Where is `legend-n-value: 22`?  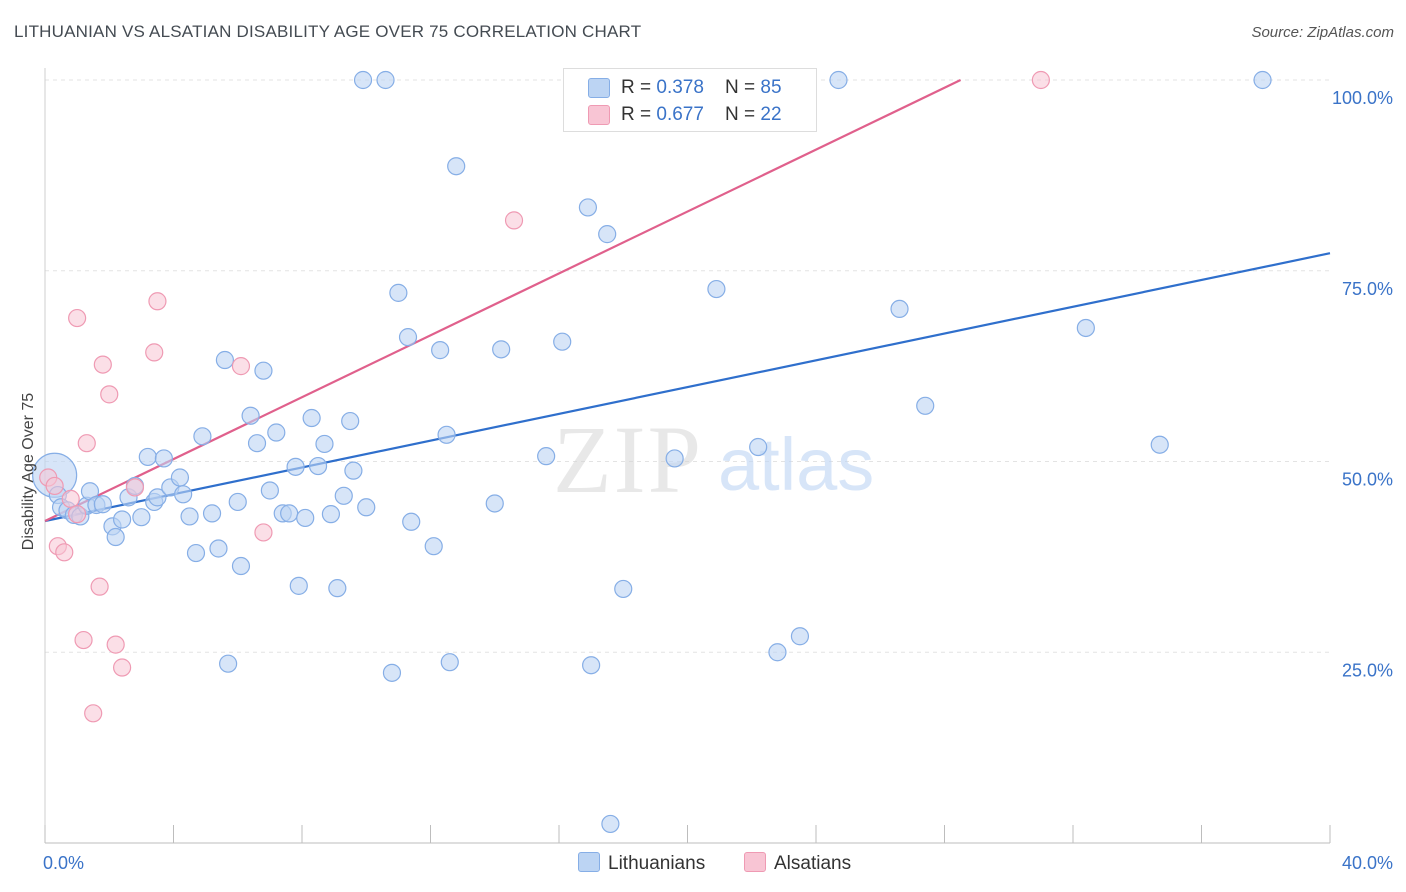
legend-n-value: 22 is located at coordinates (771, 114).